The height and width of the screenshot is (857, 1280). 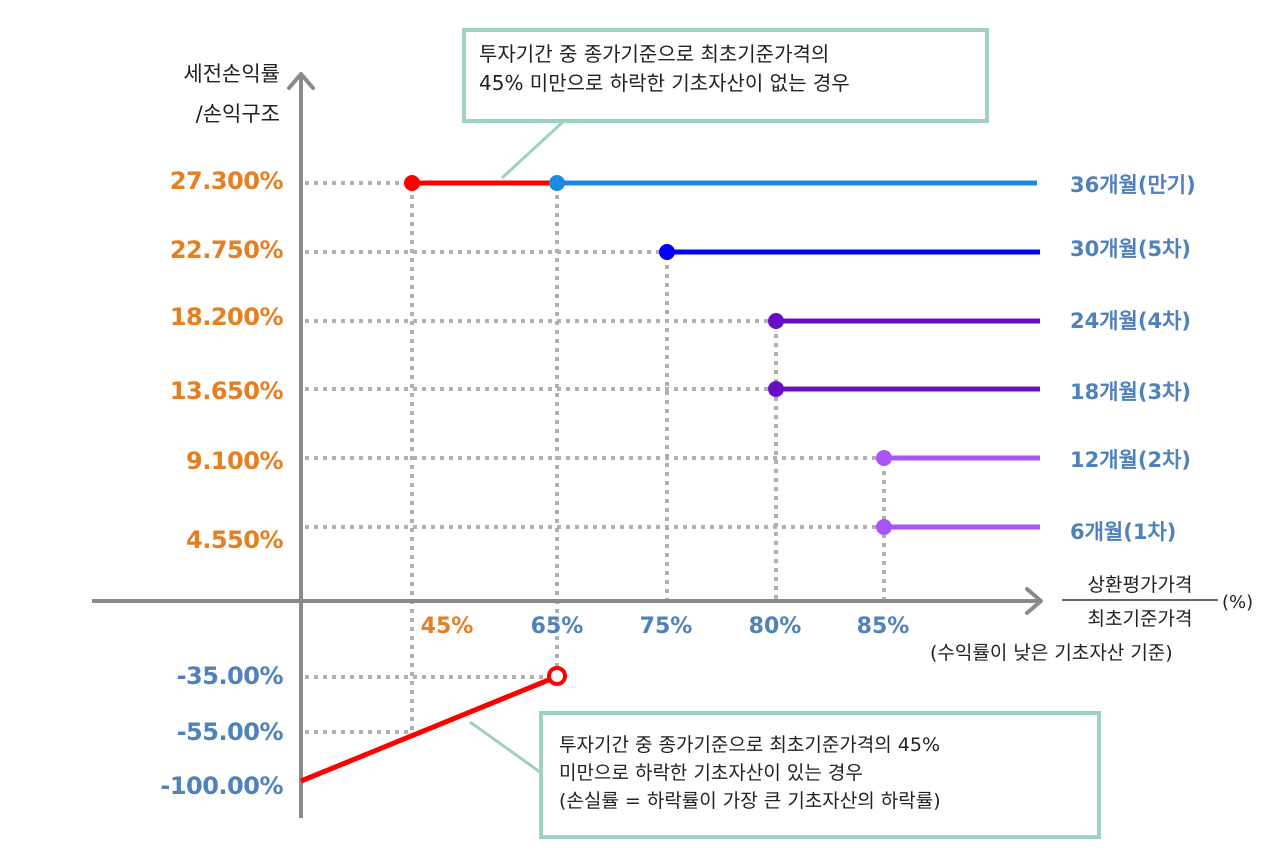 I want to click on callout-connectors, so click(x=518, y=446).